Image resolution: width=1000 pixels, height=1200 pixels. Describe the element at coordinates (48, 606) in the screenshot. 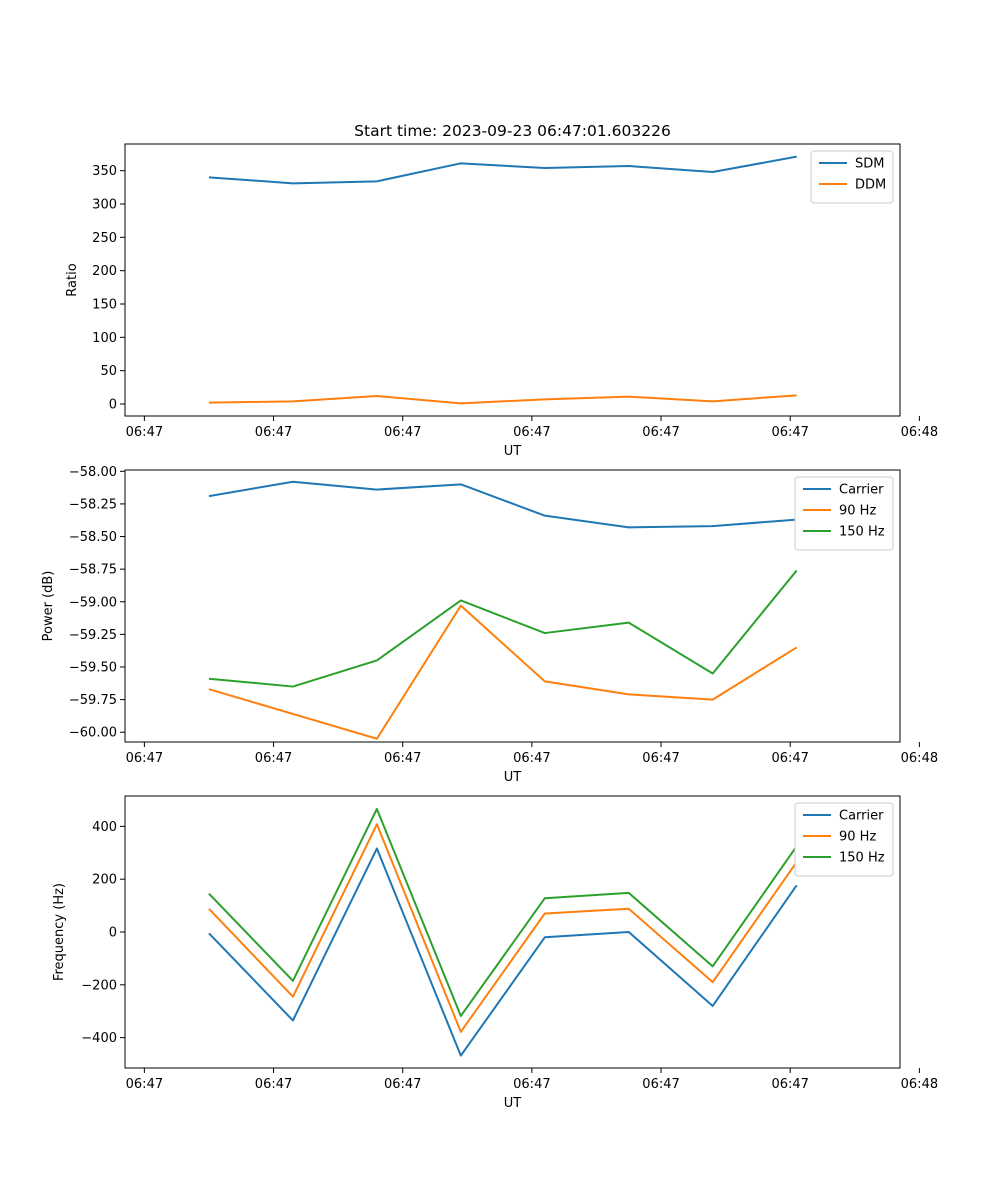

I see `y-axis-label: Power (dB)` at that location.